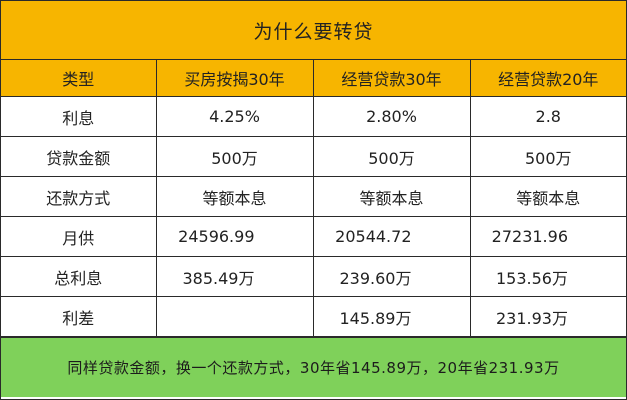  What do you see at coordinates (79, 276) in the screenshot?
I see `row-label-total-interest: 总利息` at bounding box center [79, 276].